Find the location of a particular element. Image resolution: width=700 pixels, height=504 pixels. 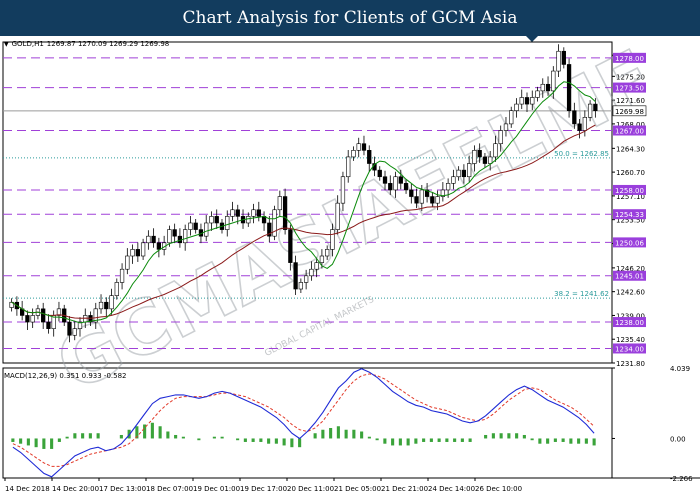

current-price-label: 1269.98 is located at coordinates (629, 112).